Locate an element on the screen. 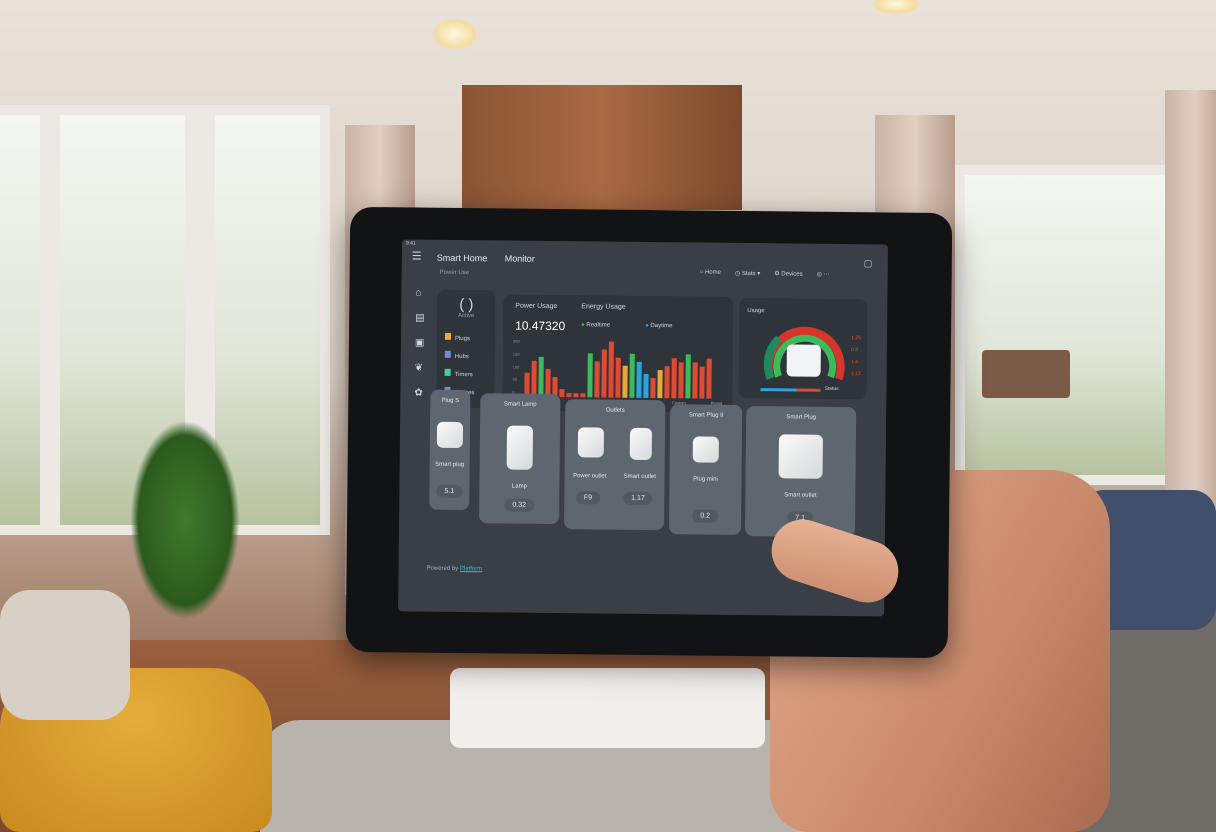  app-title: Smart Home is located at coordinates (462, 258).